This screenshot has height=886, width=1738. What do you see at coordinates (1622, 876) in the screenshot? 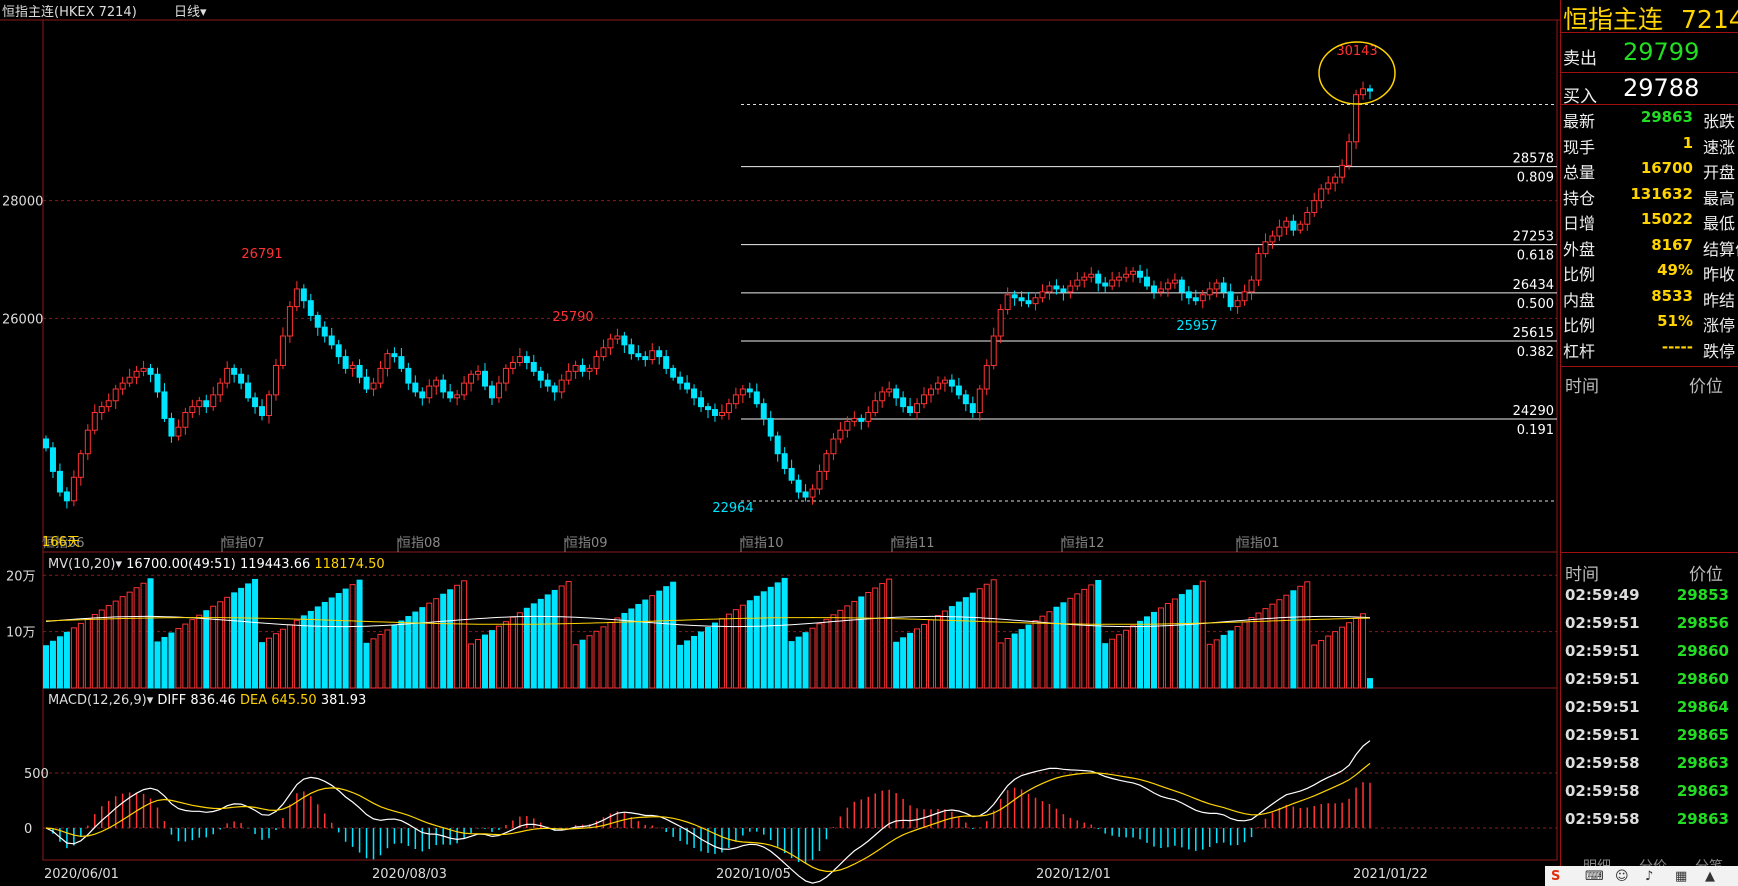
I see `emoji-icon: ☺` at bounding box center [1622, 876].